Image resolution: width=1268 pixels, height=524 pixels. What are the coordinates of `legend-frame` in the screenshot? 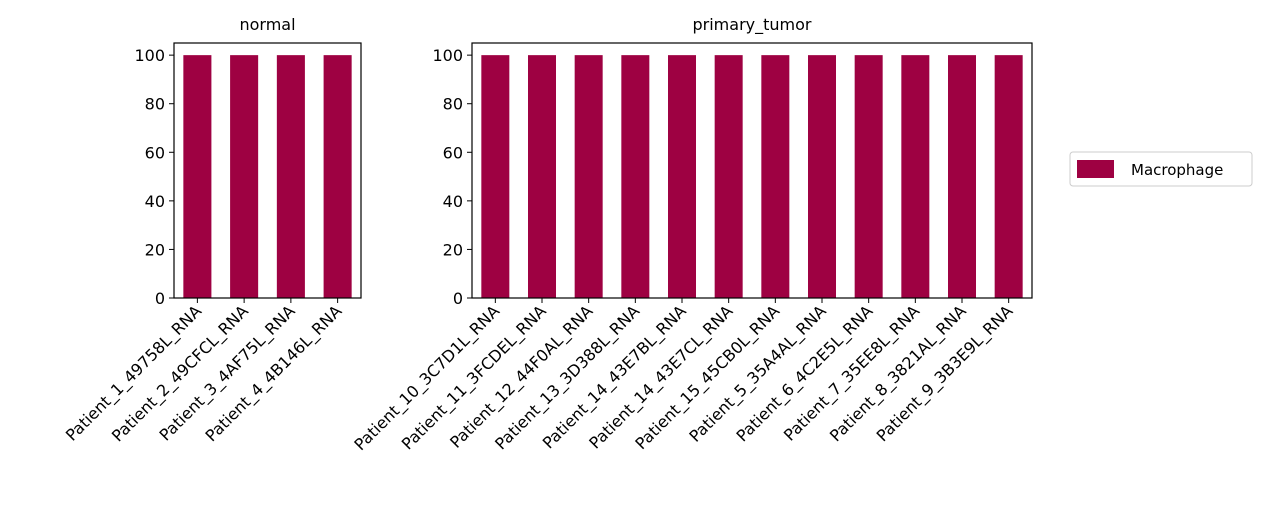 It's located at (1161, 169).